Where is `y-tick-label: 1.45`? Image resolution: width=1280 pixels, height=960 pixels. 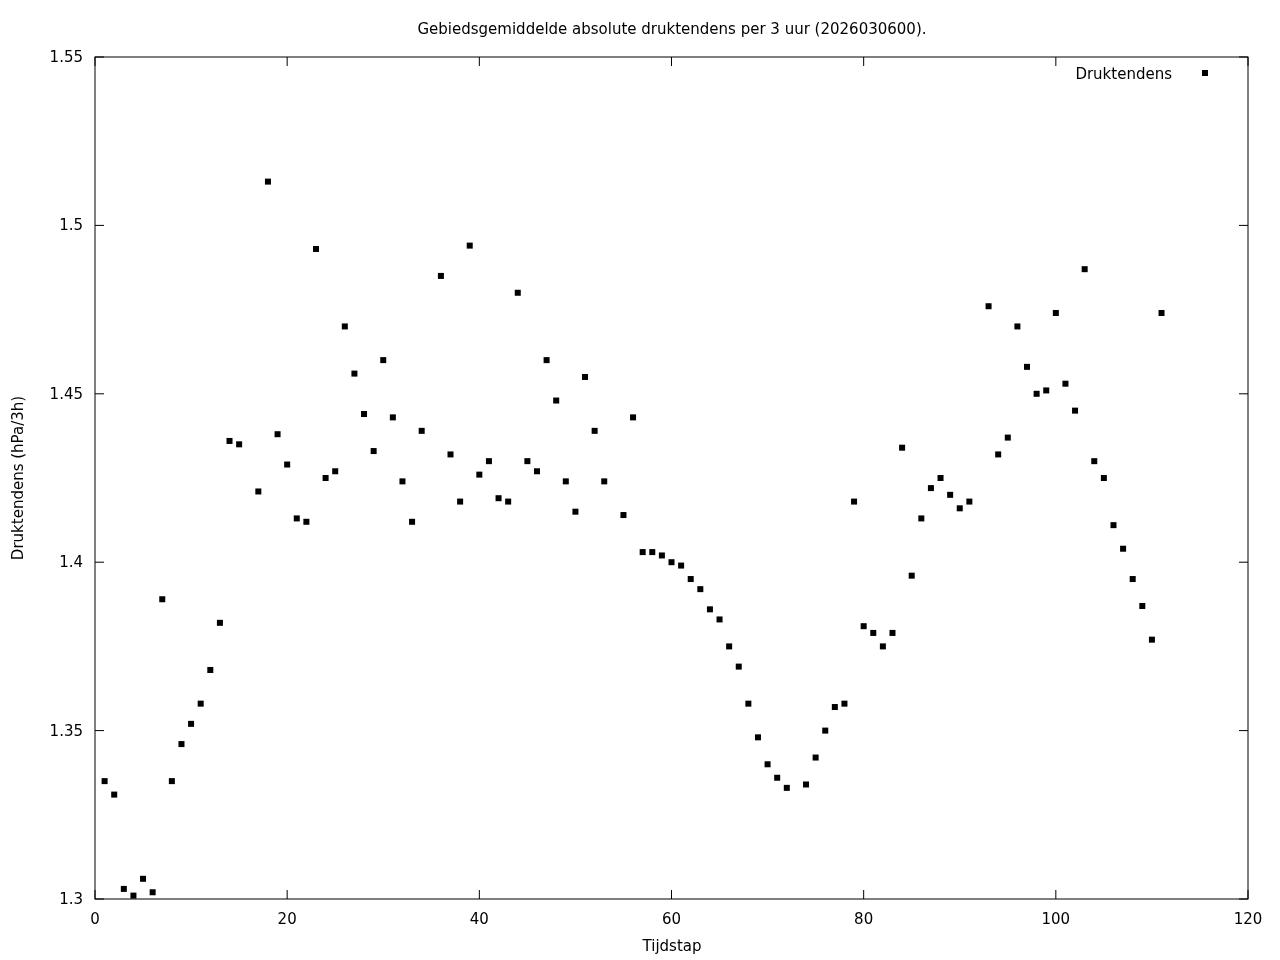
y-tick-label: 1.45 is located at coordinates (66, 393).